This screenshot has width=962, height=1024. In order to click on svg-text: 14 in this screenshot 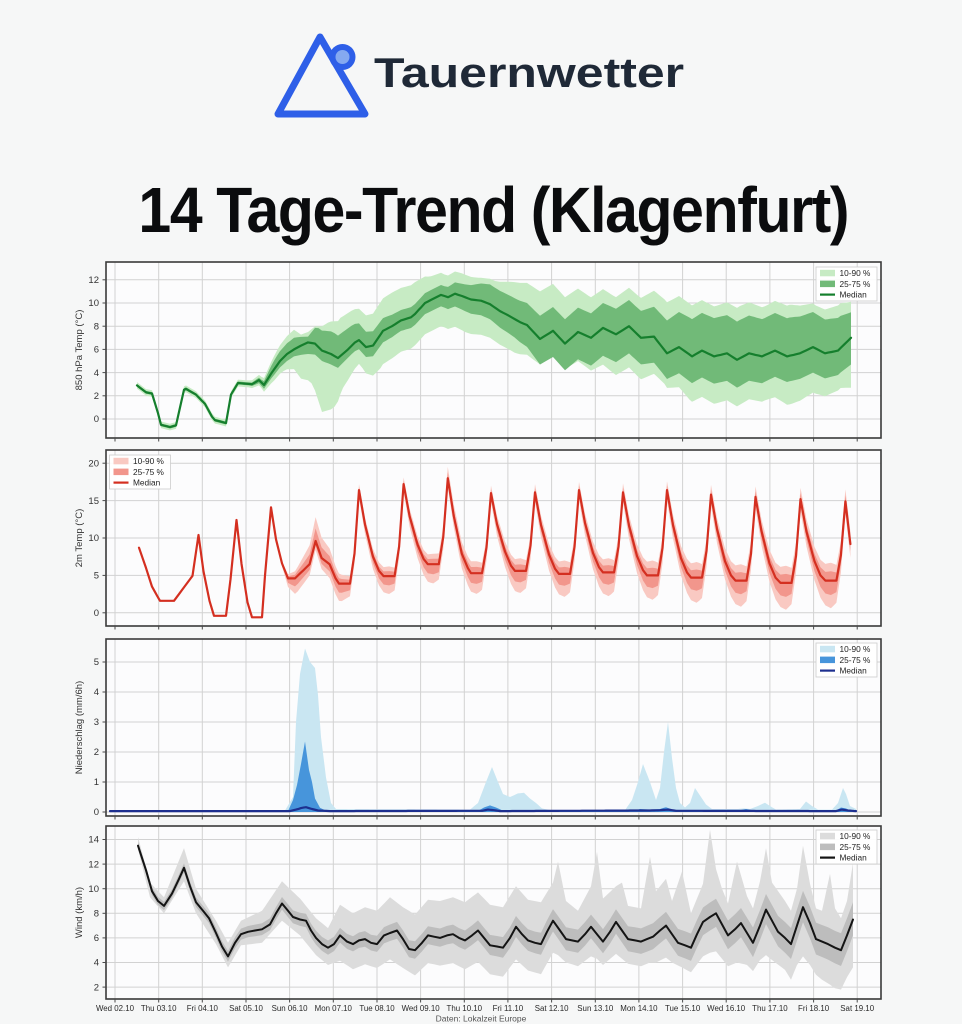, I will do `click(93, 840)`.